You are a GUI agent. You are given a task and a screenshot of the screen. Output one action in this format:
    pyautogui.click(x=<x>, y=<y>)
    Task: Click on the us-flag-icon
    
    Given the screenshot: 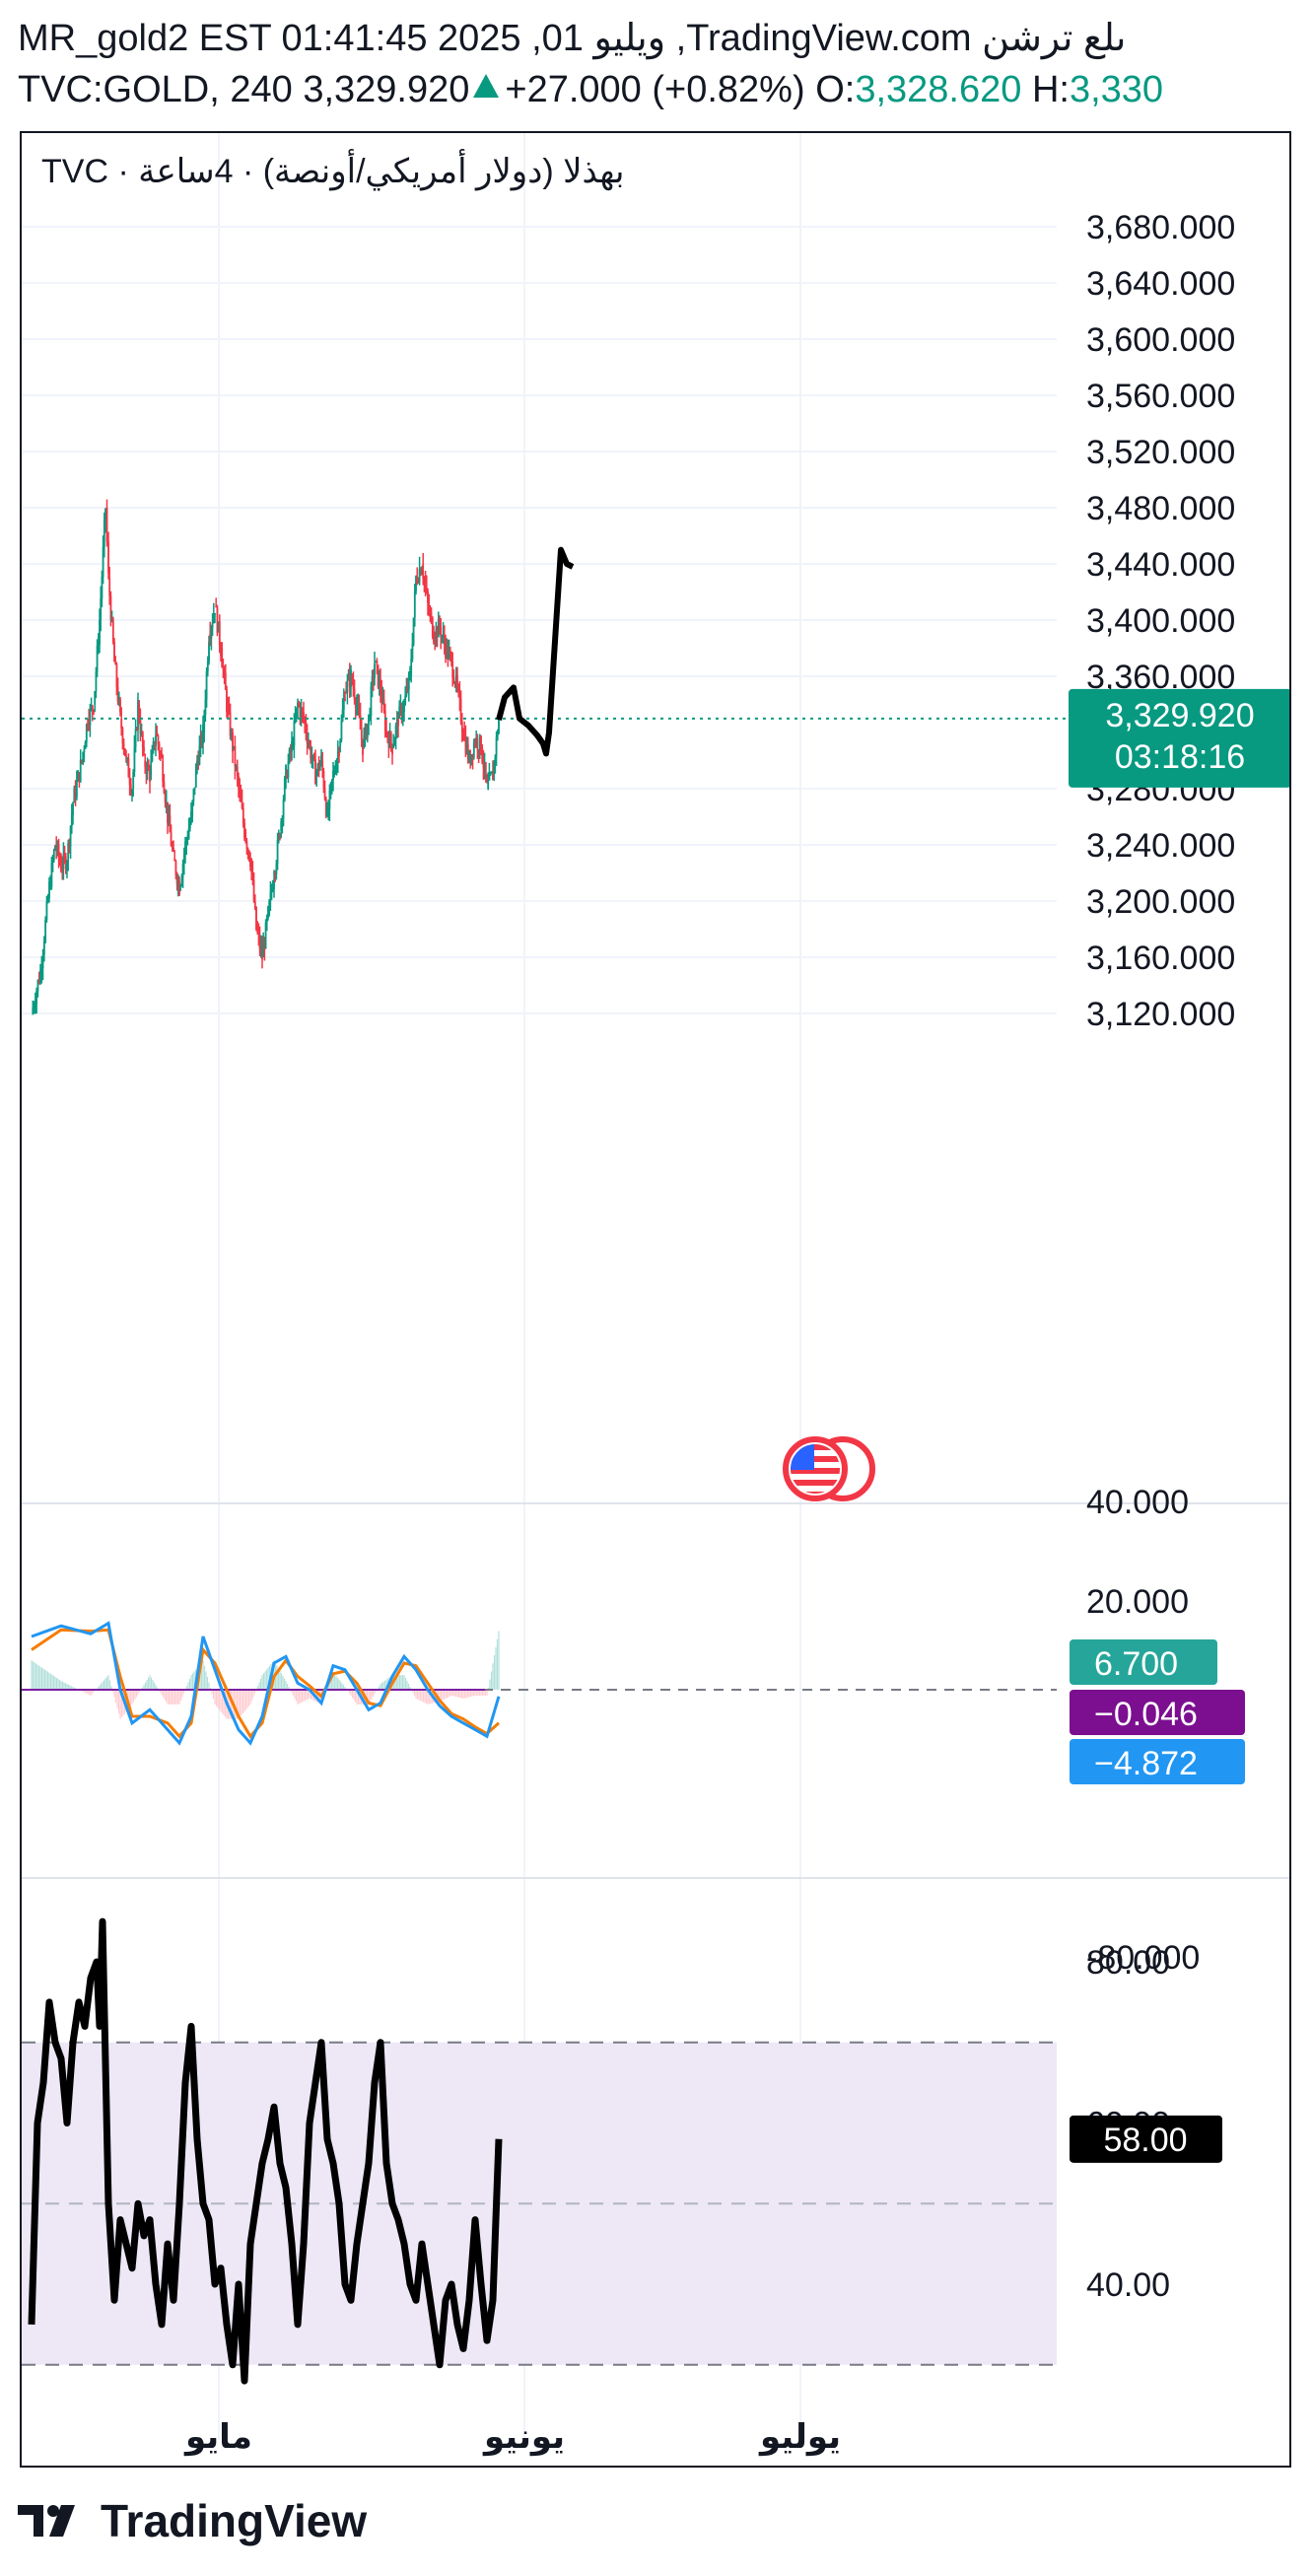 What is the action you would take?
    pyautogui.click(x=829, y=1468)
    